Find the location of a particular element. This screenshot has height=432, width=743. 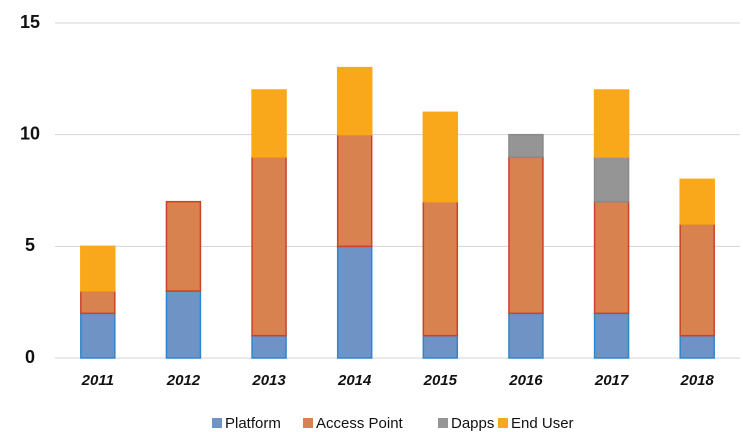

y-tick-label: 0 is located at coordinates (30, 357).